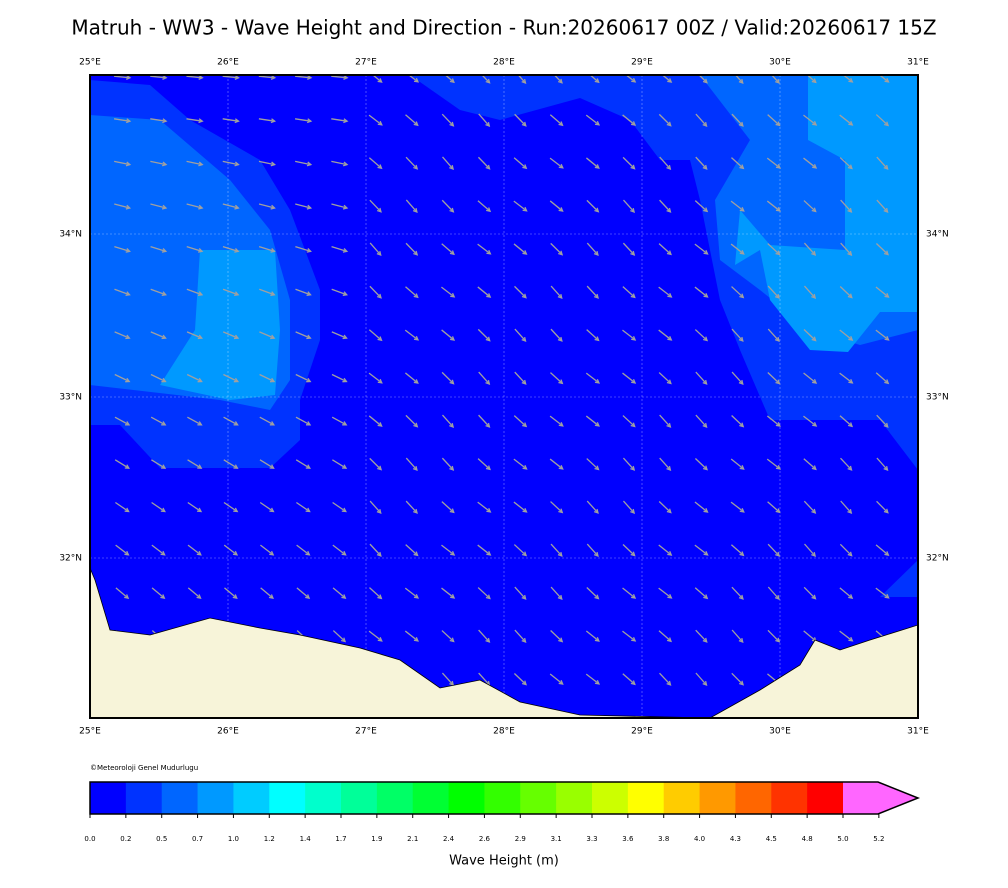 This screenshot has width=1008, height=888. Describe the element at coordinates (90, 63) in the screenshot. I see `lon-label: 25°E` at that location.